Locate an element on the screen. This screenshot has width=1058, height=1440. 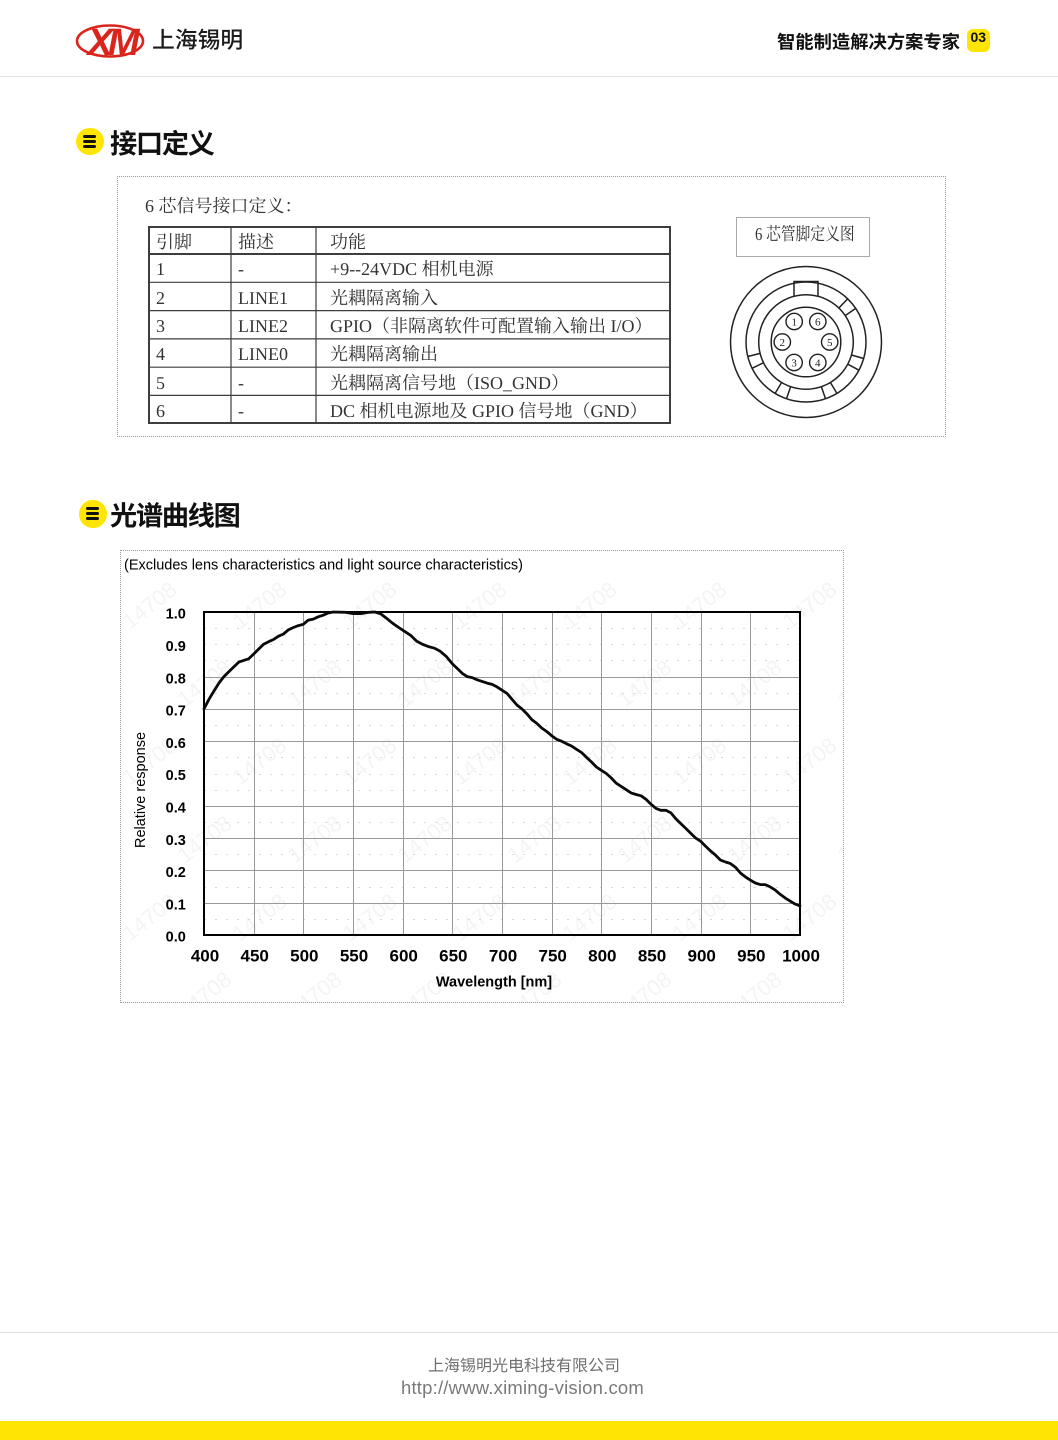
svg-text: 3 is located at coordinates (794, 363).